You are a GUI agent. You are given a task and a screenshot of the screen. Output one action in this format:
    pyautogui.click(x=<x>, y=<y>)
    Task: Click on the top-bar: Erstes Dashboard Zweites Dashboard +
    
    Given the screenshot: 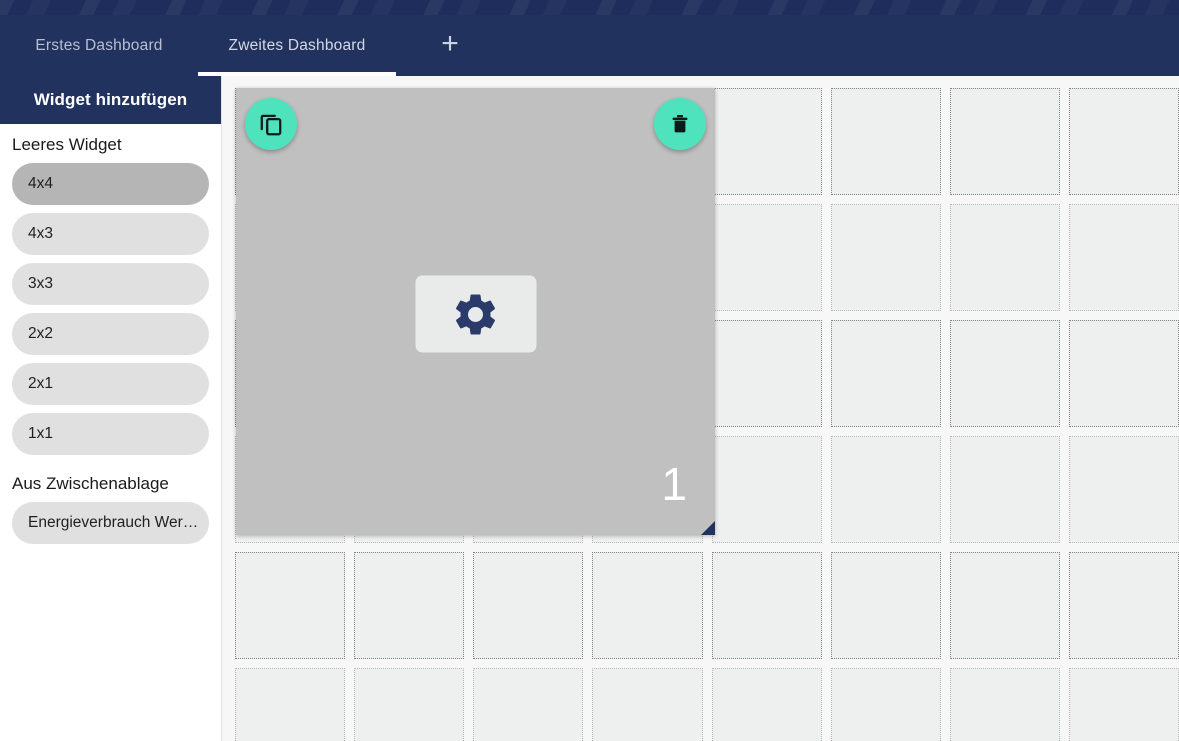 What is the action you would take?
    pyautogui.click(x=589, y=38)
    